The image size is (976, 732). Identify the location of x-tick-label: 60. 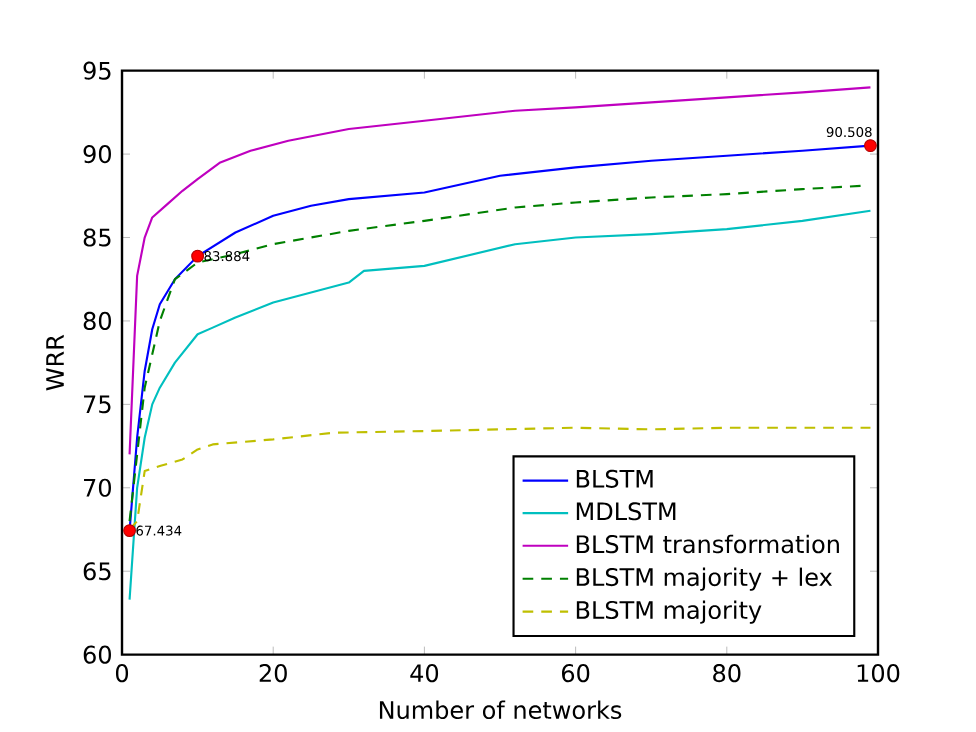
(576, 673).